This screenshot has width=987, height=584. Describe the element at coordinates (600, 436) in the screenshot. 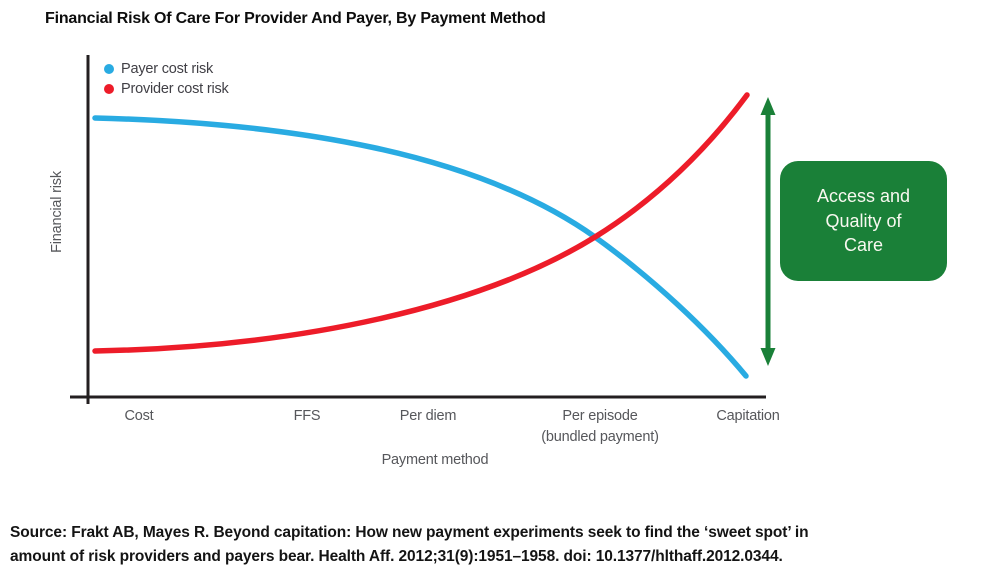

I see `x-tick-sublabel: (bundled payment)` at that location.